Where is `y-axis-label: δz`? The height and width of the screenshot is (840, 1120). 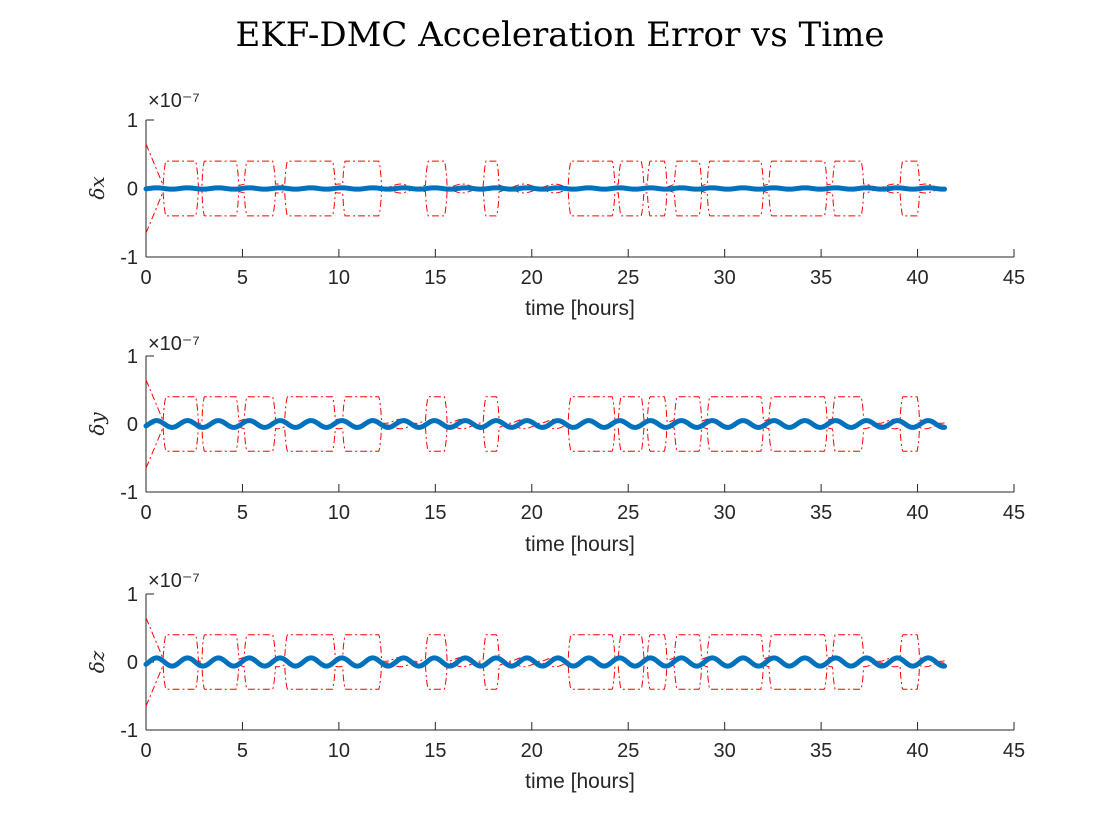 y-axis-label: δz is located at coordinates (97, 661).